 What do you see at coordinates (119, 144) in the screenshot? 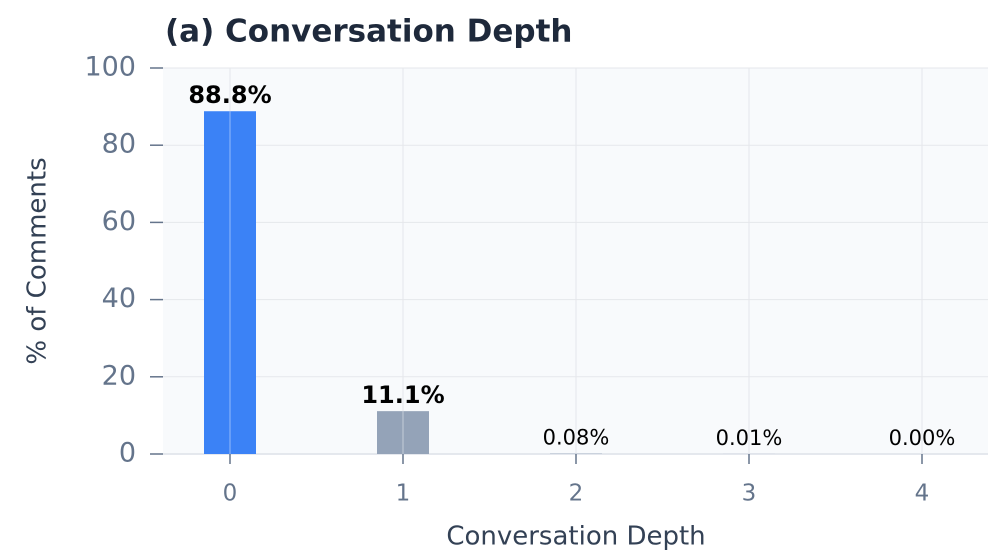
I see `y-tick-label: 80` at bounding box center [119, 144].